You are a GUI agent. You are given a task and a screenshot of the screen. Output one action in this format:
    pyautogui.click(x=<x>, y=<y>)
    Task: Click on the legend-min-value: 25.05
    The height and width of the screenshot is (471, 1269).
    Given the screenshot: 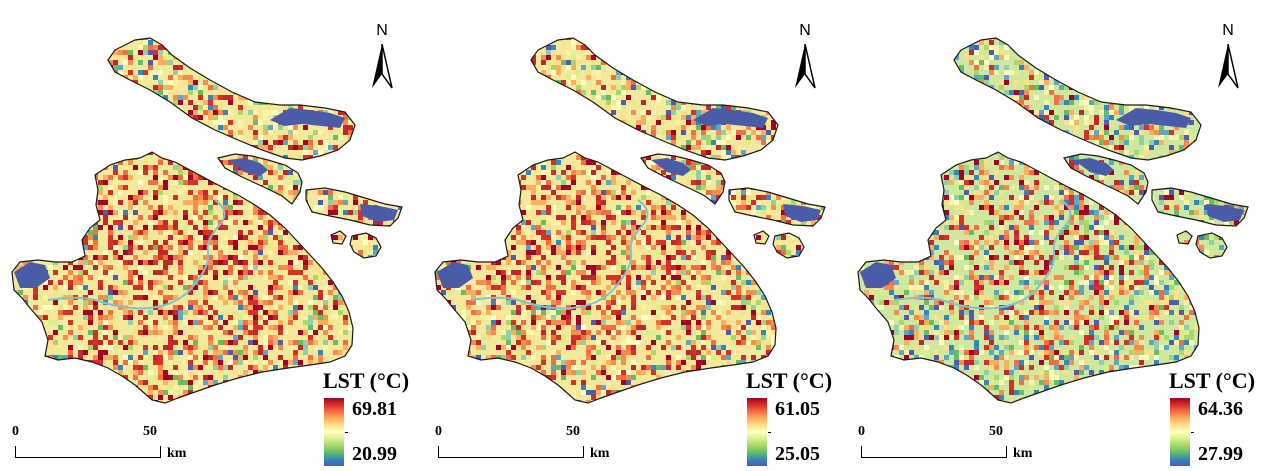 What is the action you would take?
    pyautogui.click(x=797, y=454)
    